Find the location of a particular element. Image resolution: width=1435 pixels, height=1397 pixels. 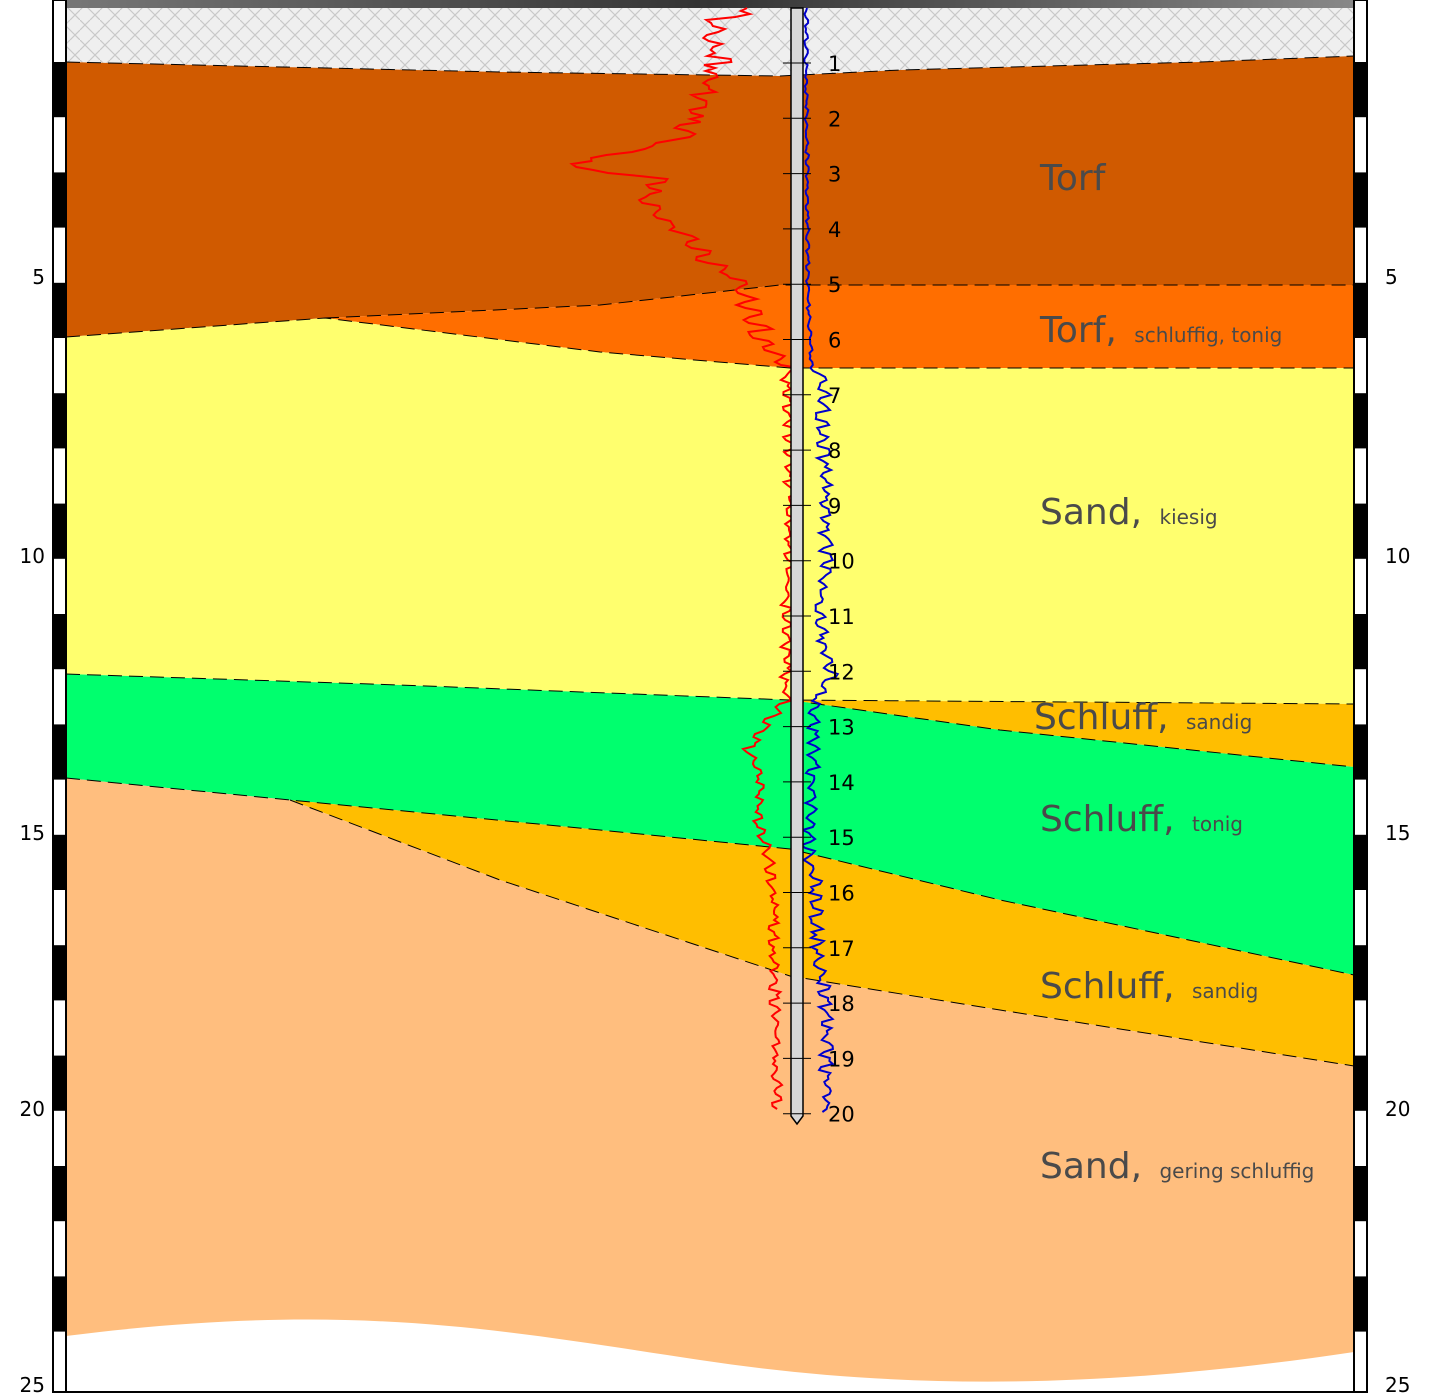

probe-tick-label: 18 is located at coordinates (841, 1004).